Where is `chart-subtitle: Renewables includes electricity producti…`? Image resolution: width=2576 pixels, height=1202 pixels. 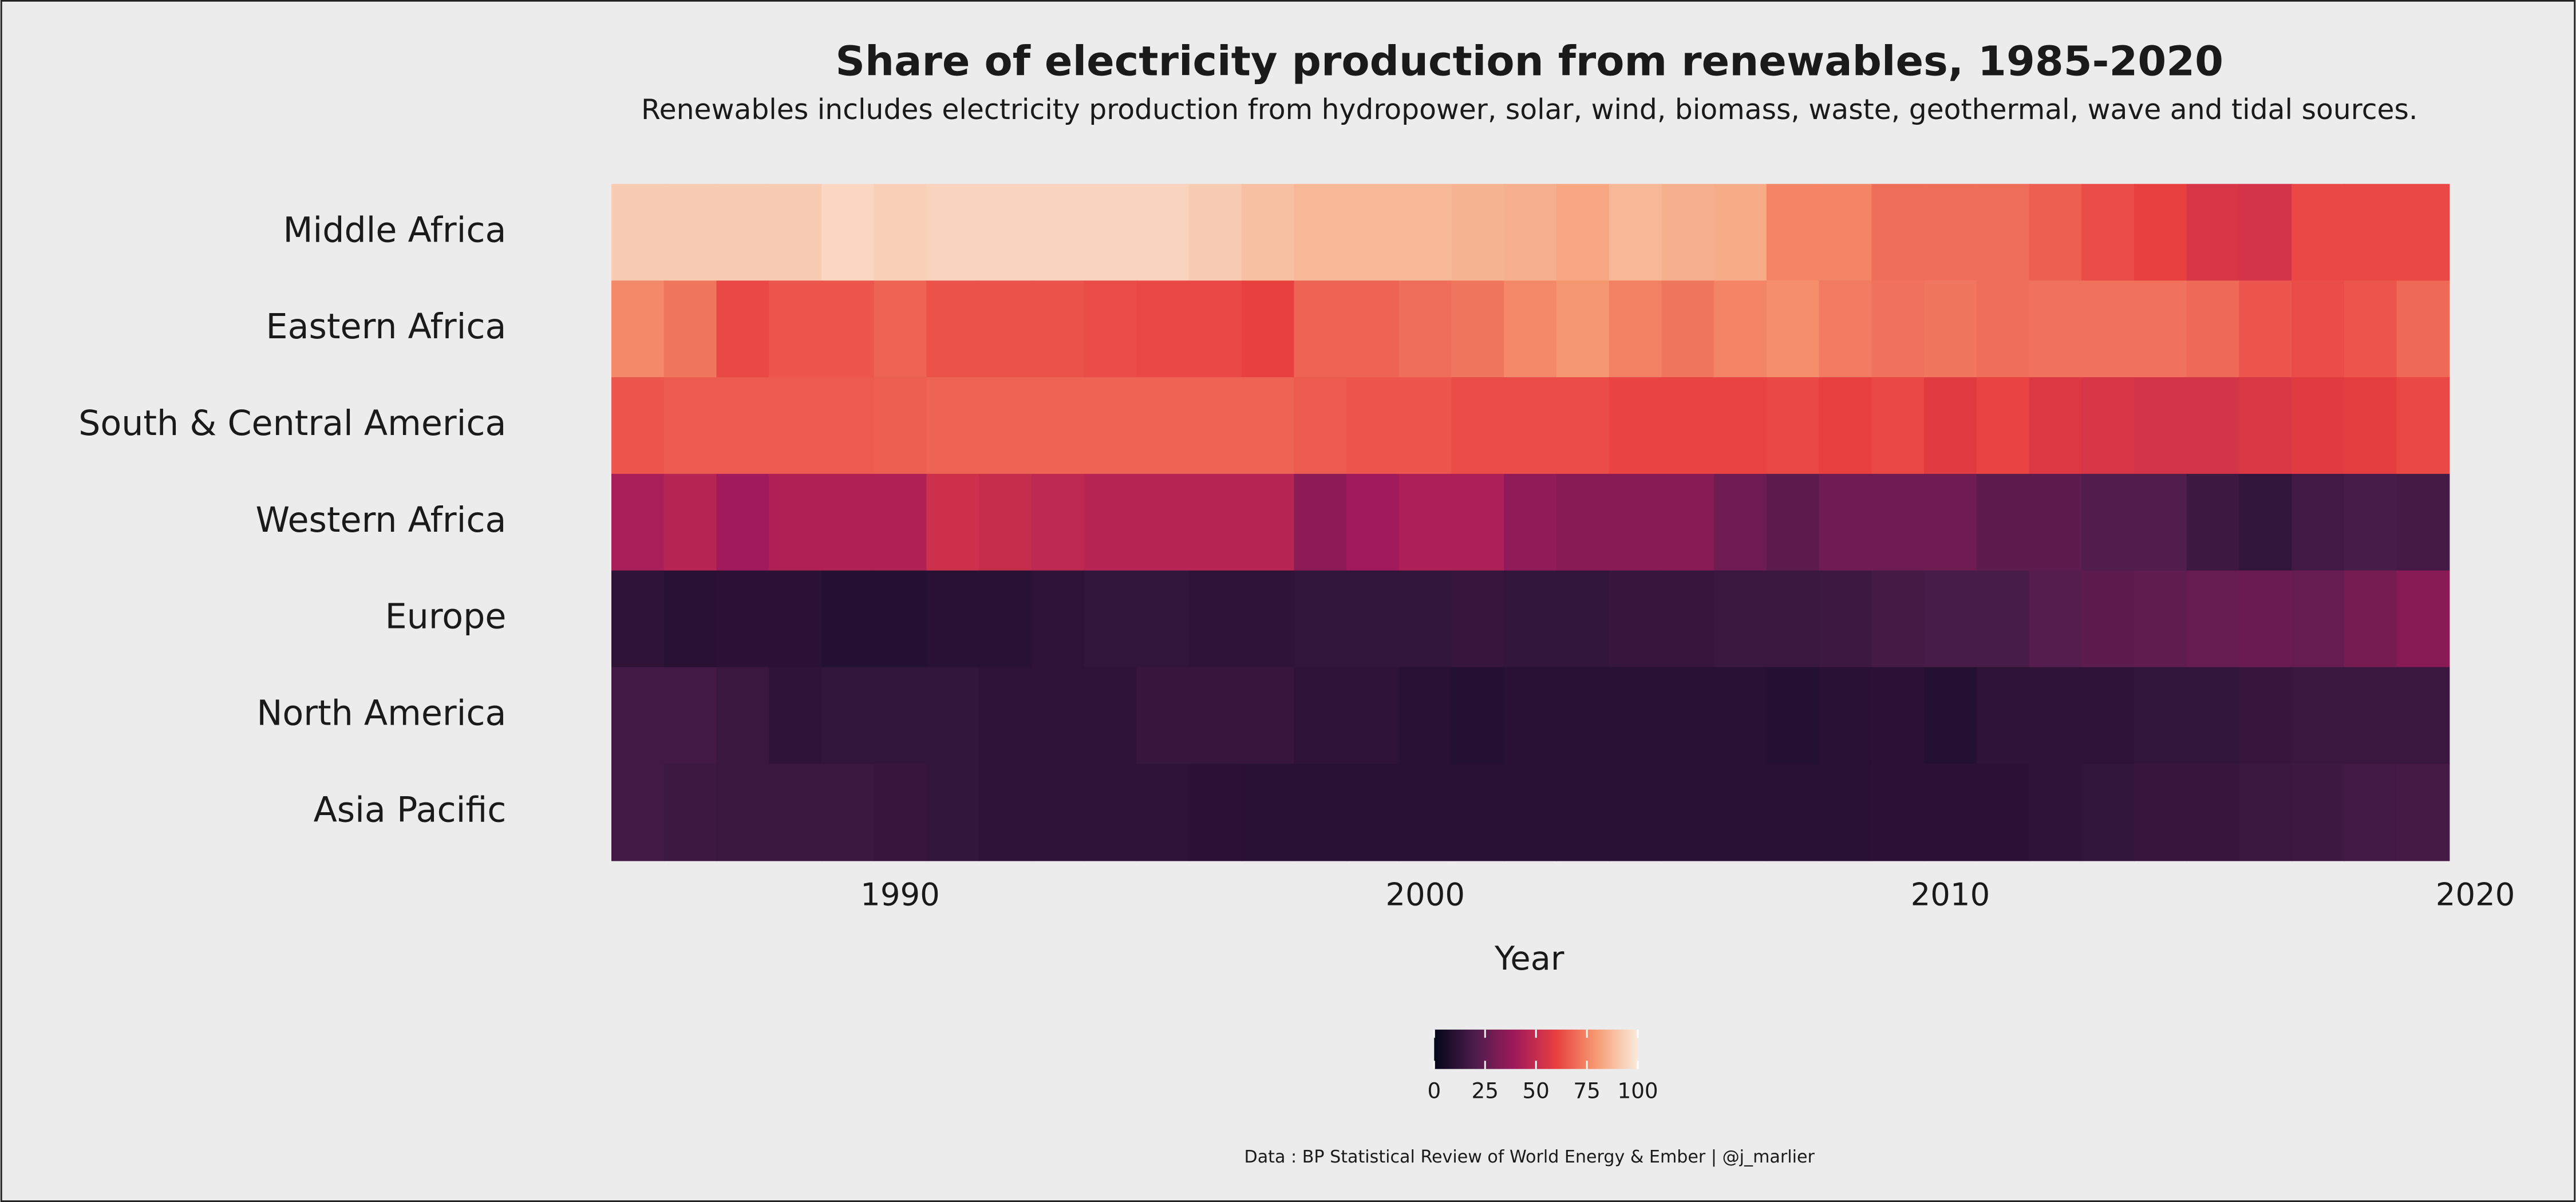
chart-subtitle: Renewables includes electricity producti… is located at coordinates (1529, 109).